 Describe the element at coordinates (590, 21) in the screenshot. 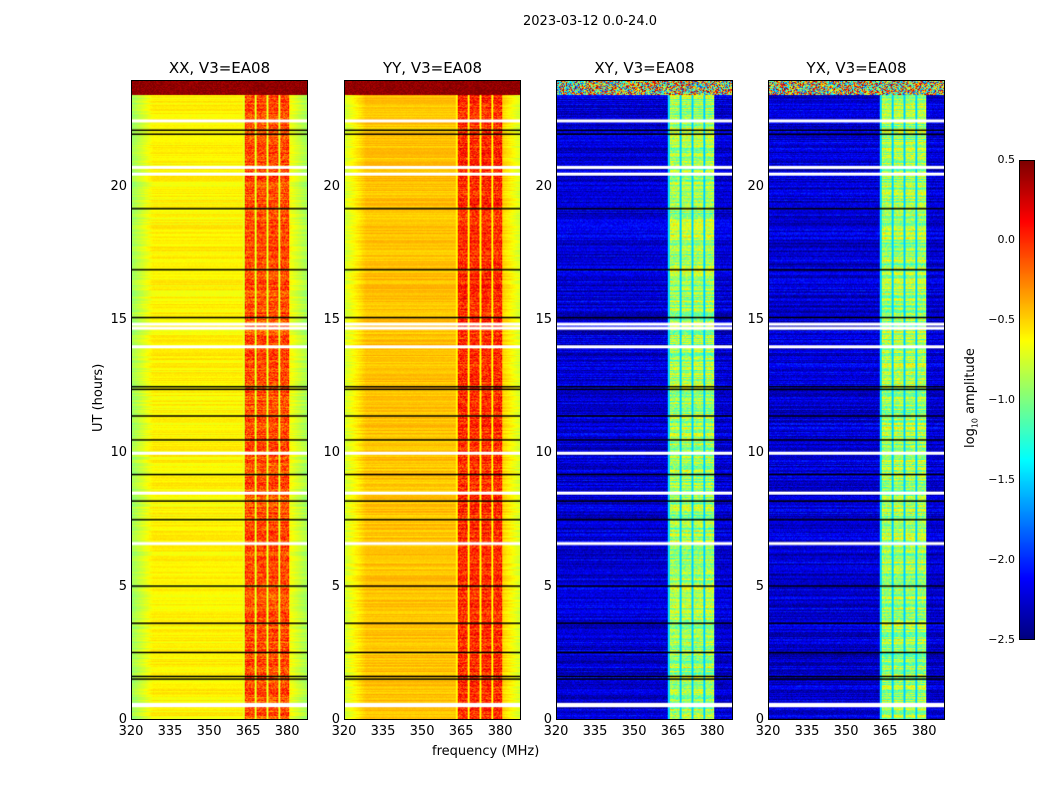

I see `figure-title: 2023-03-12 0.0-24.0` at that location.